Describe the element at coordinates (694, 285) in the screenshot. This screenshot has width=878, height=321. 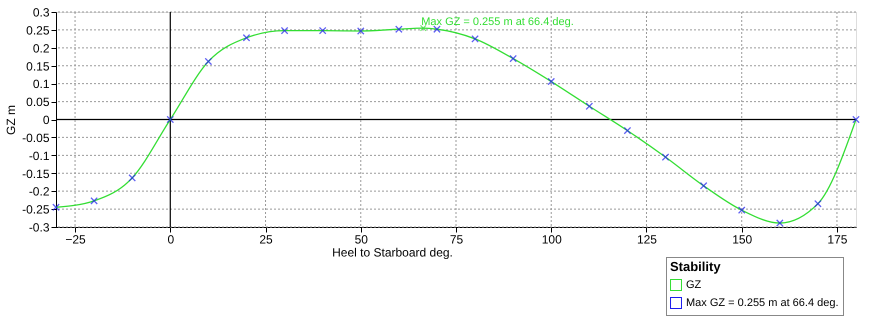
I see `legend-label: GZ` at that location.